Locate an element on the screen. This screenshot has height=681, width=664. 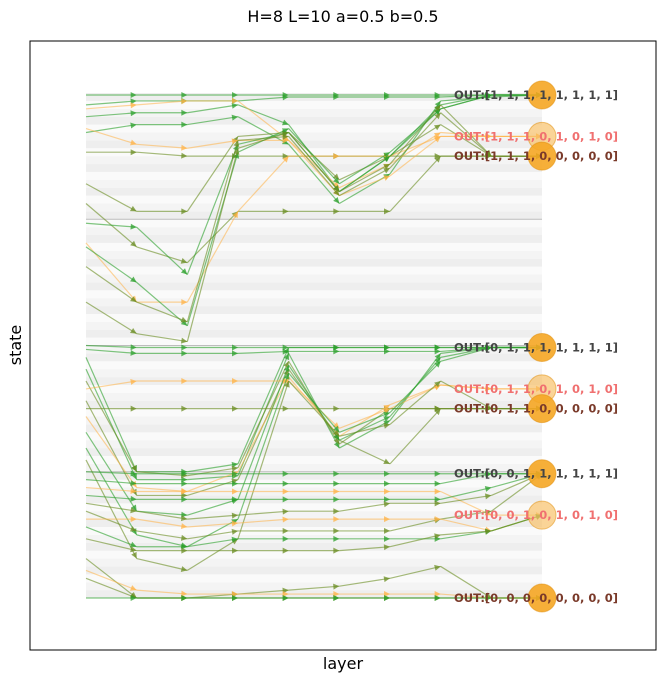
output-label: OUT:[0, 1, 1, 0, 0, 0, 0, 0] is located at coordinates (536, 409).